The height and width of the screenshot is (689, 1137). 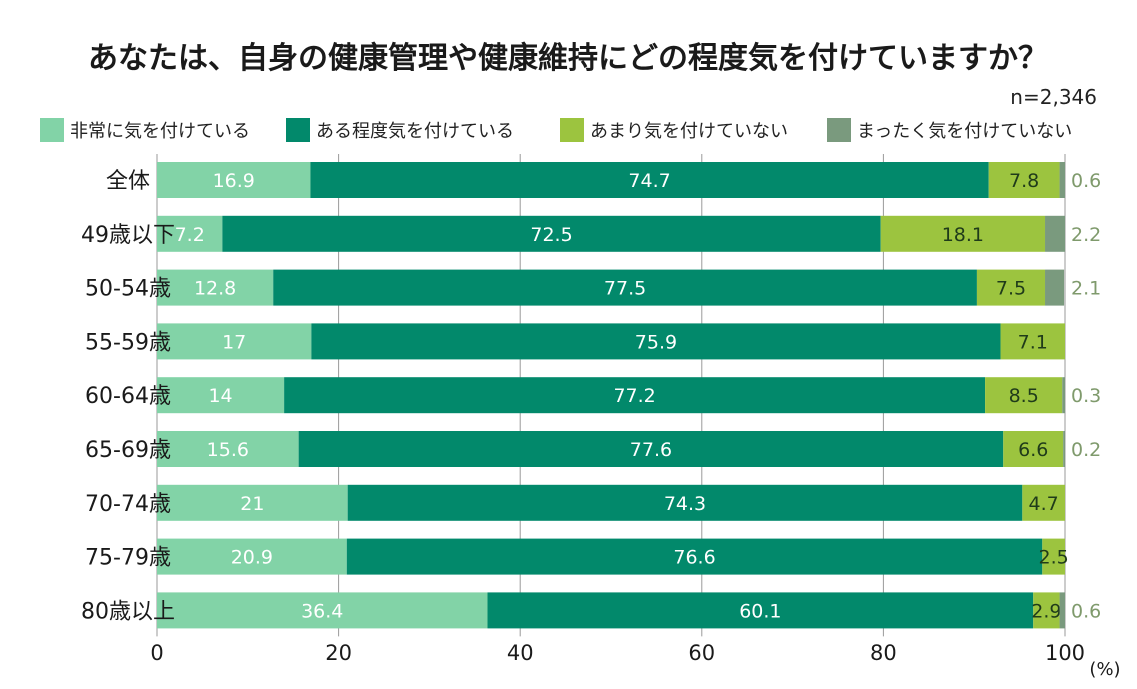 I want to click on data-label-s3-r7: 4.7, so click(x=1044, y=504).